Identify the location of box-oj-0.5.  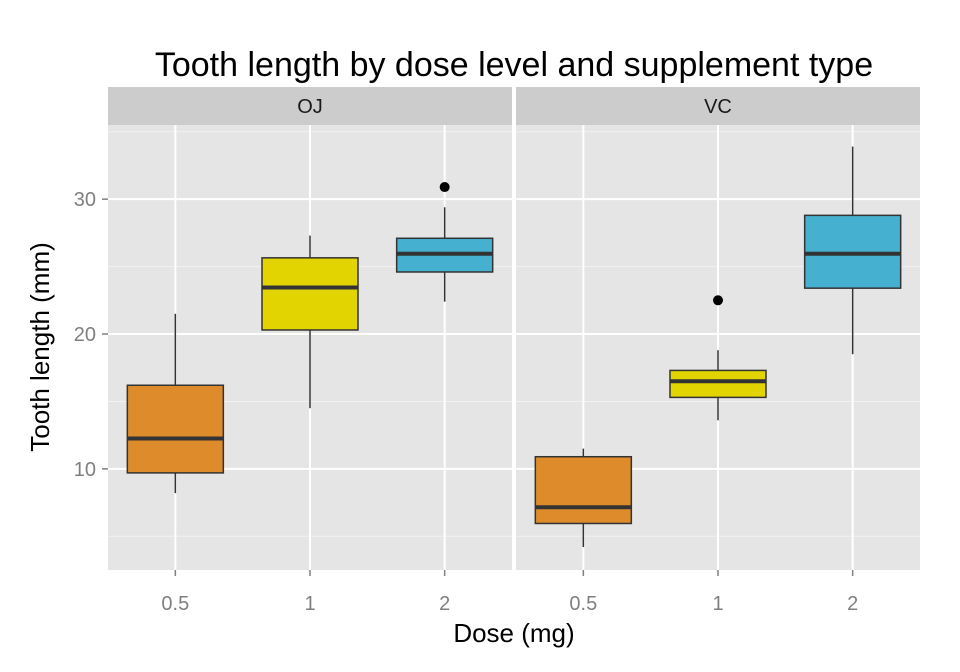
(175, 403).